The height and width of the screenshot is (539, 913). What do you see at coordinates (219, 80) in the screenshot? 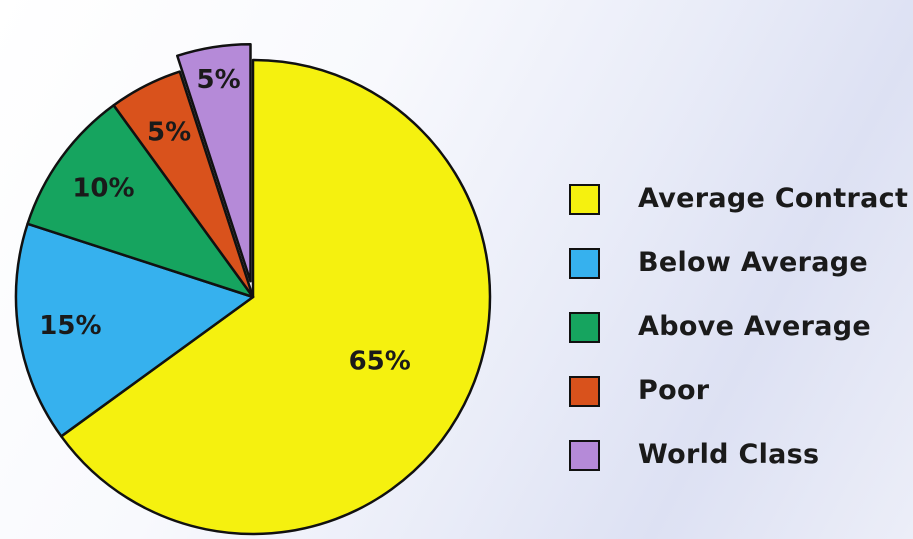
I see `pie-label-world-class: 5%` at bounding box center [219, 80].